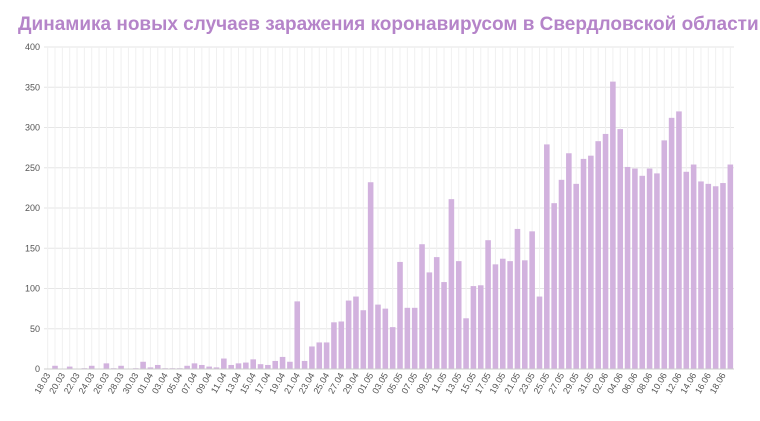  I want to click on y-tick-label: 250, so click(32, 168).